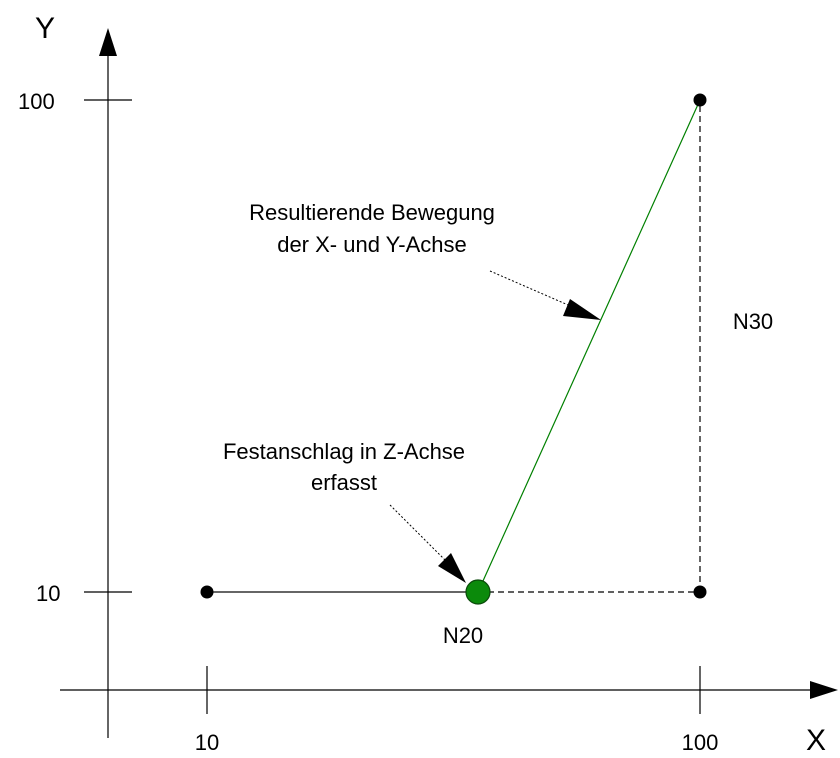 The width and height of the screenshot is (840, 758). What do you see at coordinates (207, 742) in the screenshot?
I see `x-tick-label-10: 10` at bounding box center [207, 742].